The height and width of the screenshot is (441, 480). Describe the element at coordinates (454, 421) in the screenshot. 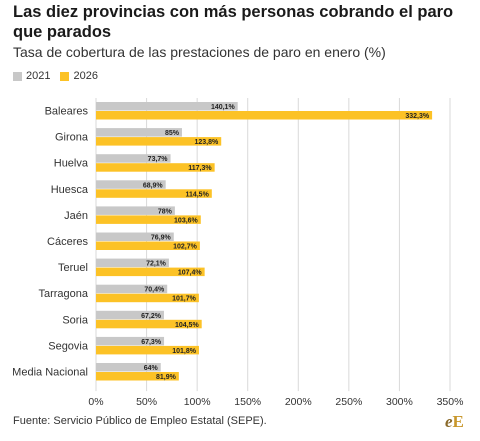

I see `brand-logo: eE` at that location.